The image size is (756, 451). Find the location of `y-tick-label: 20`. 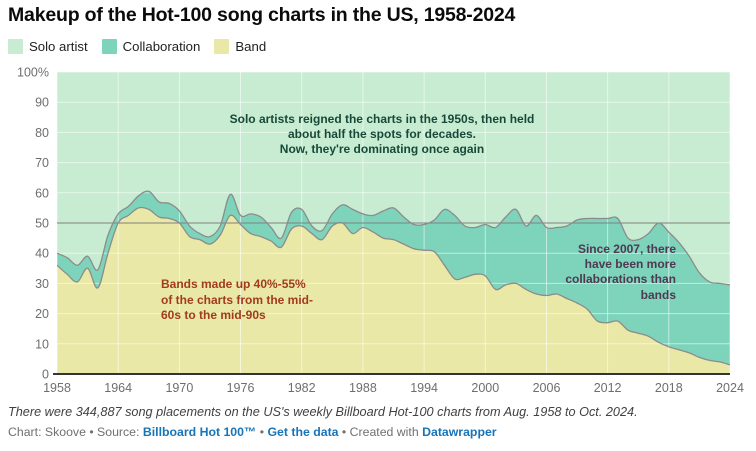

y-tick-label: 20 is located at coordinates (42, 314).